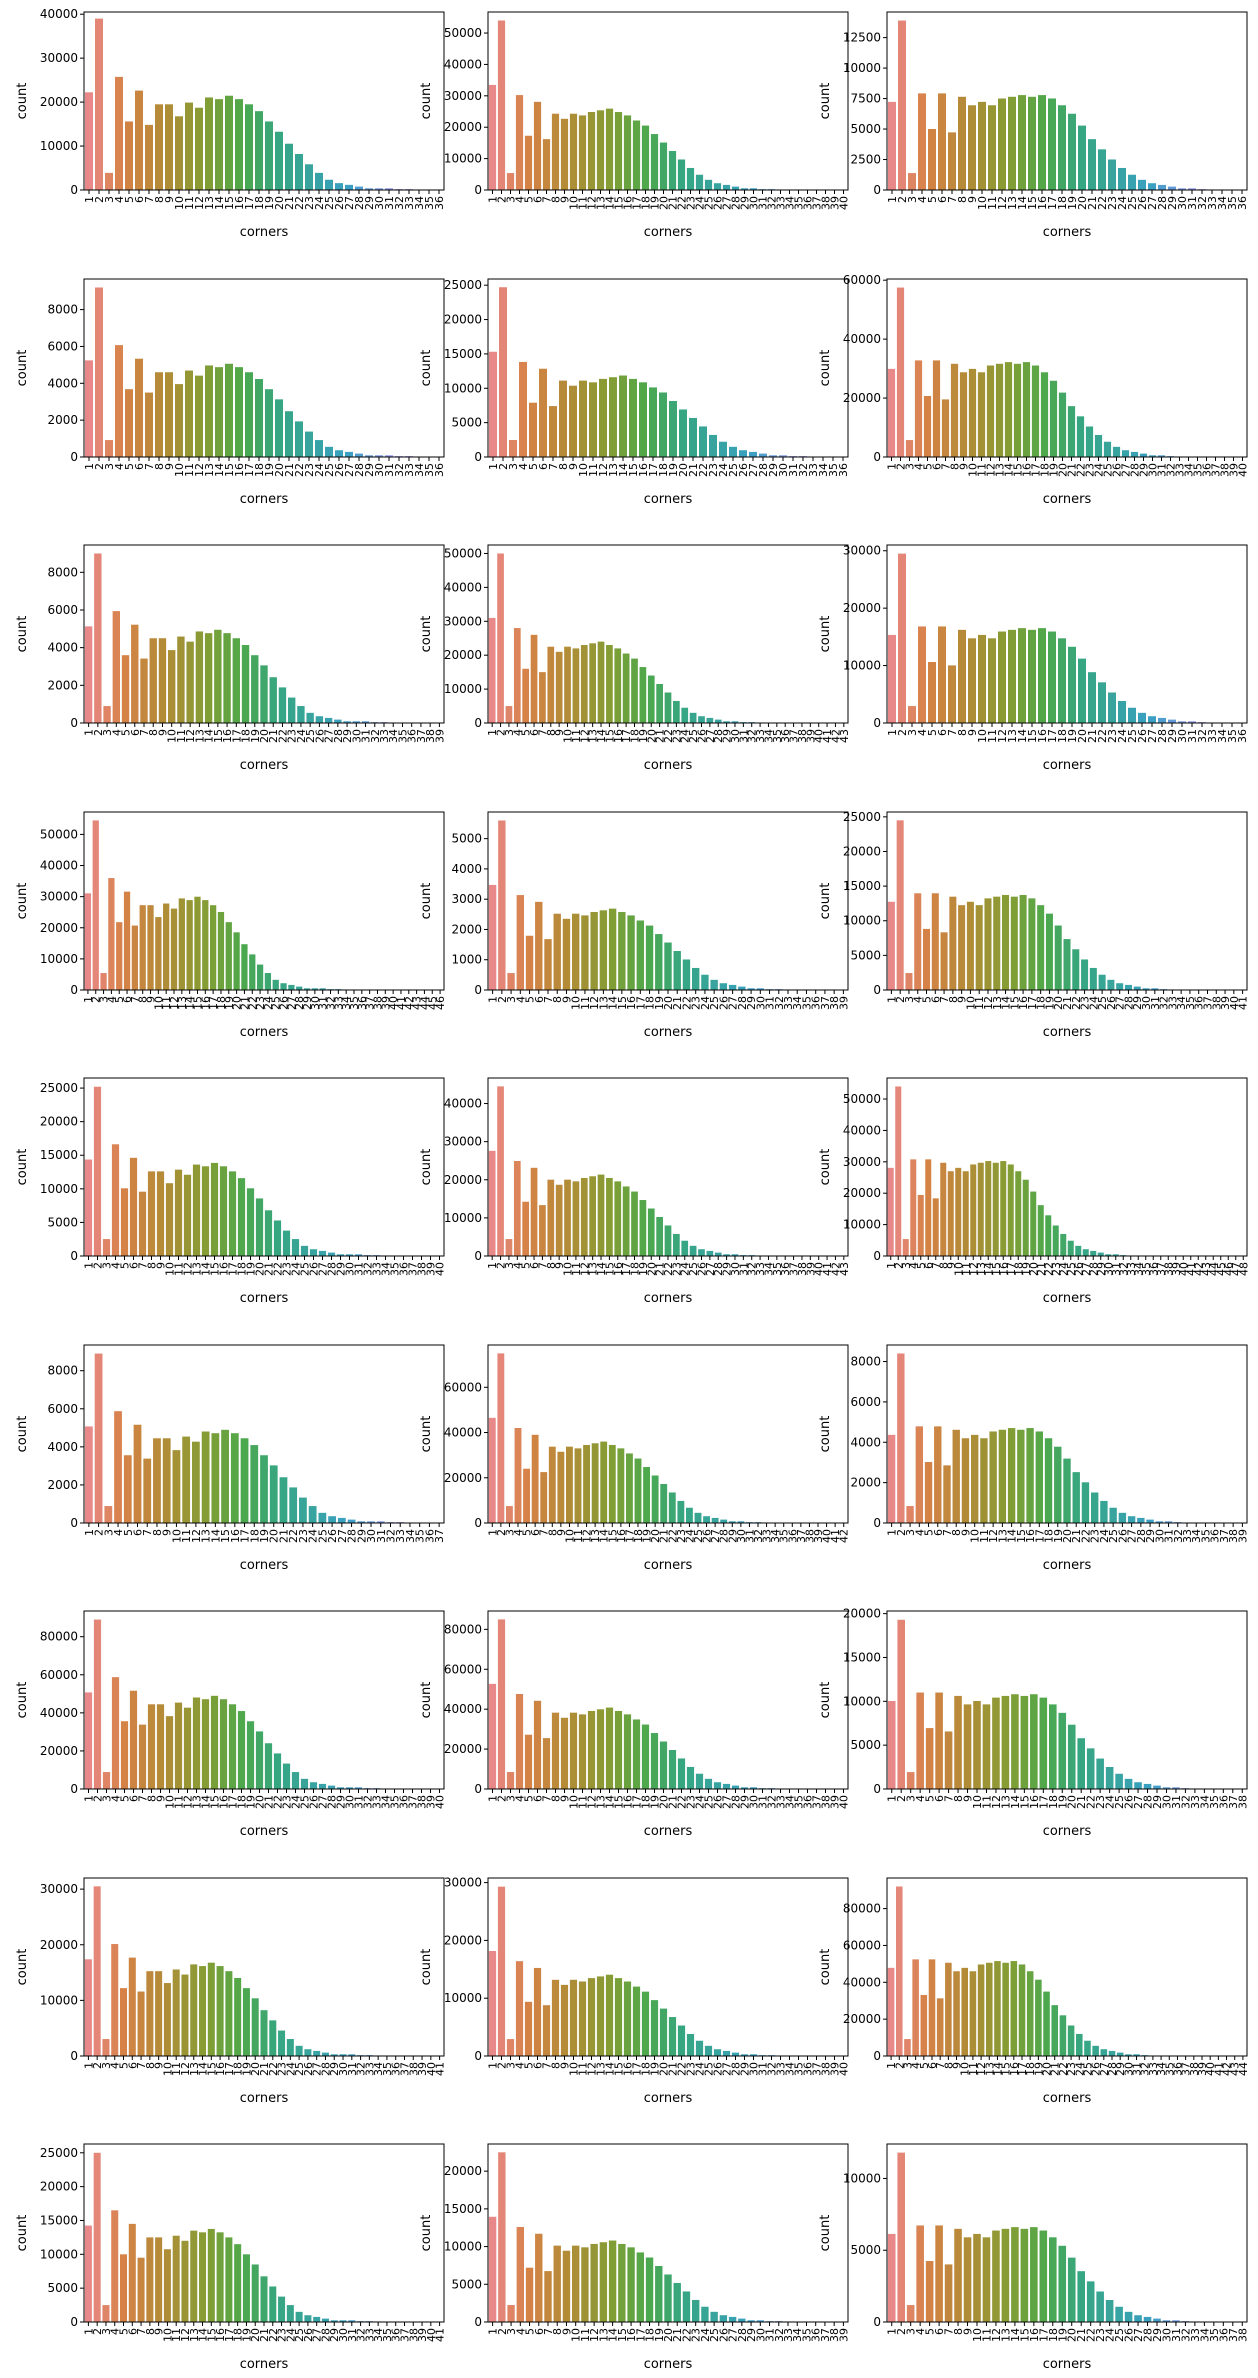  I want to click on x-tick-label: 21, so click(664, 1536).